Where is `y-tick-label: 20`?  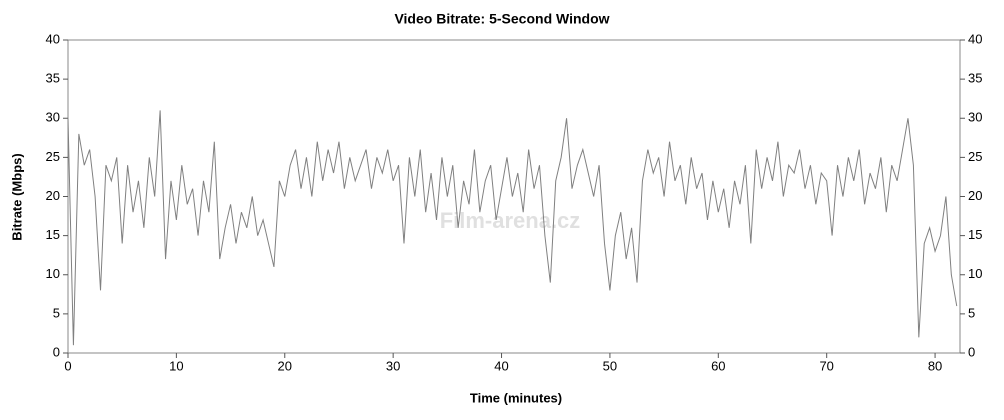
y-tick-label: 20 is located at coordinates (53, 195).